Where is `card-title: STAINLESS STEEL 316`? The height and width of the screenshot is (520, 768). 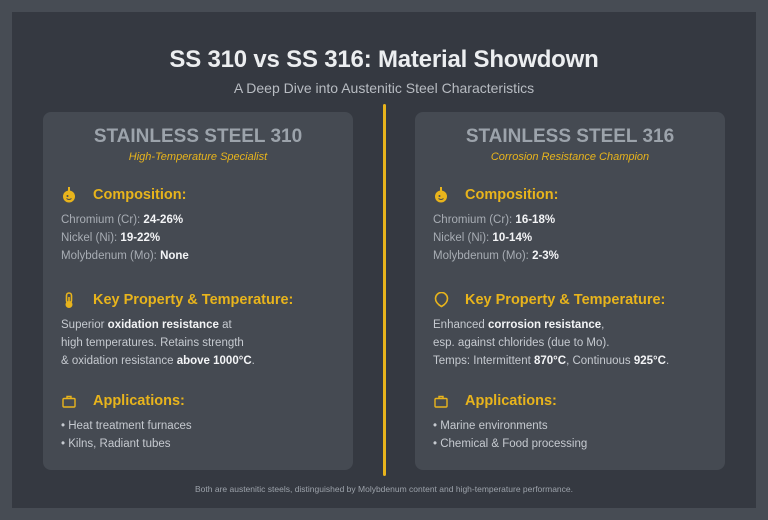
card-title: STAINLESS STEEL 316 is located at coordinates (570, 136).